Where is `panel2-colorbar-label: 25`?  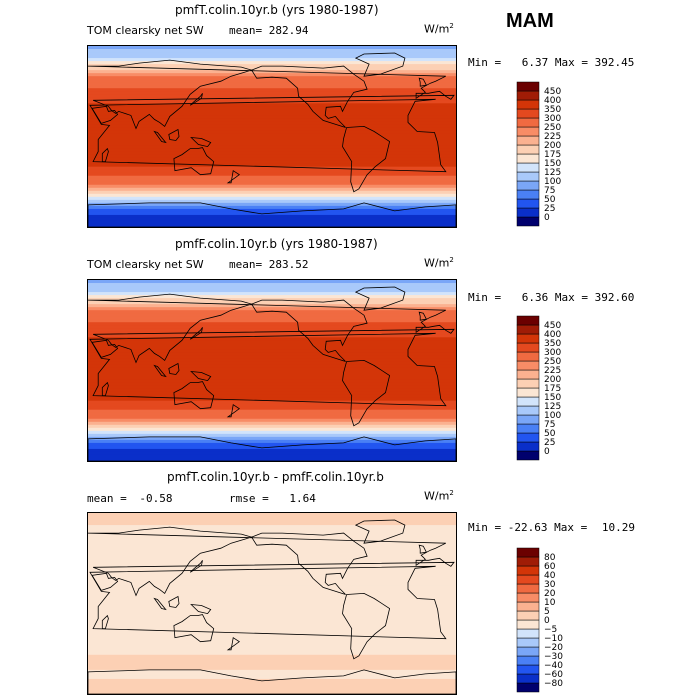
panel2-colorbar-label: 25 is located at coordinates (549, 443).